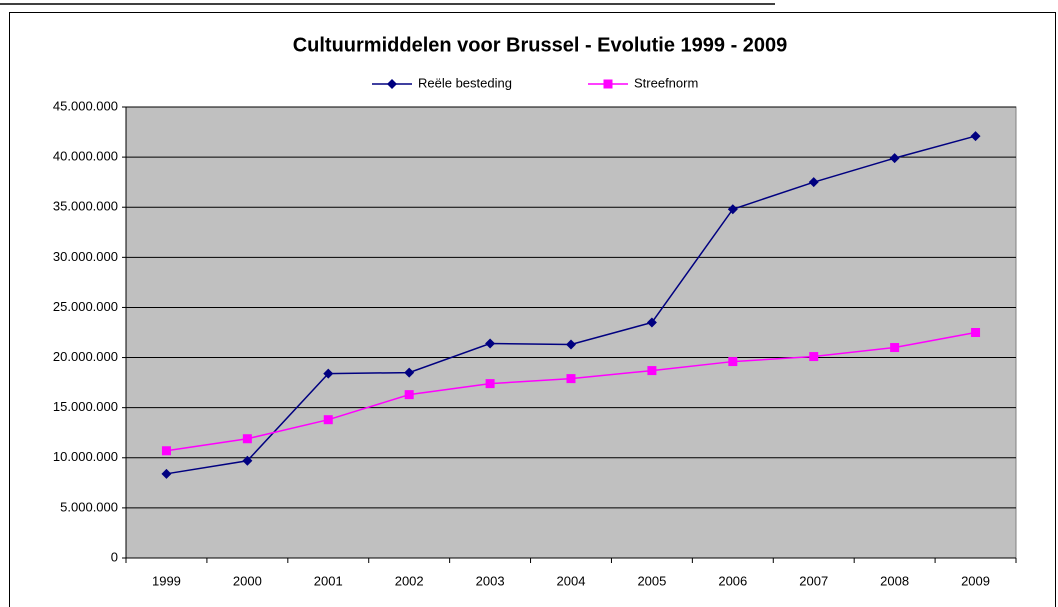 The width and height of the screenshot is (1058, 607). What do you see at coordinates (85, 306) in the screenshot?
I see `y-tick-label: 25.000.000` at bounding box center [85, 306].